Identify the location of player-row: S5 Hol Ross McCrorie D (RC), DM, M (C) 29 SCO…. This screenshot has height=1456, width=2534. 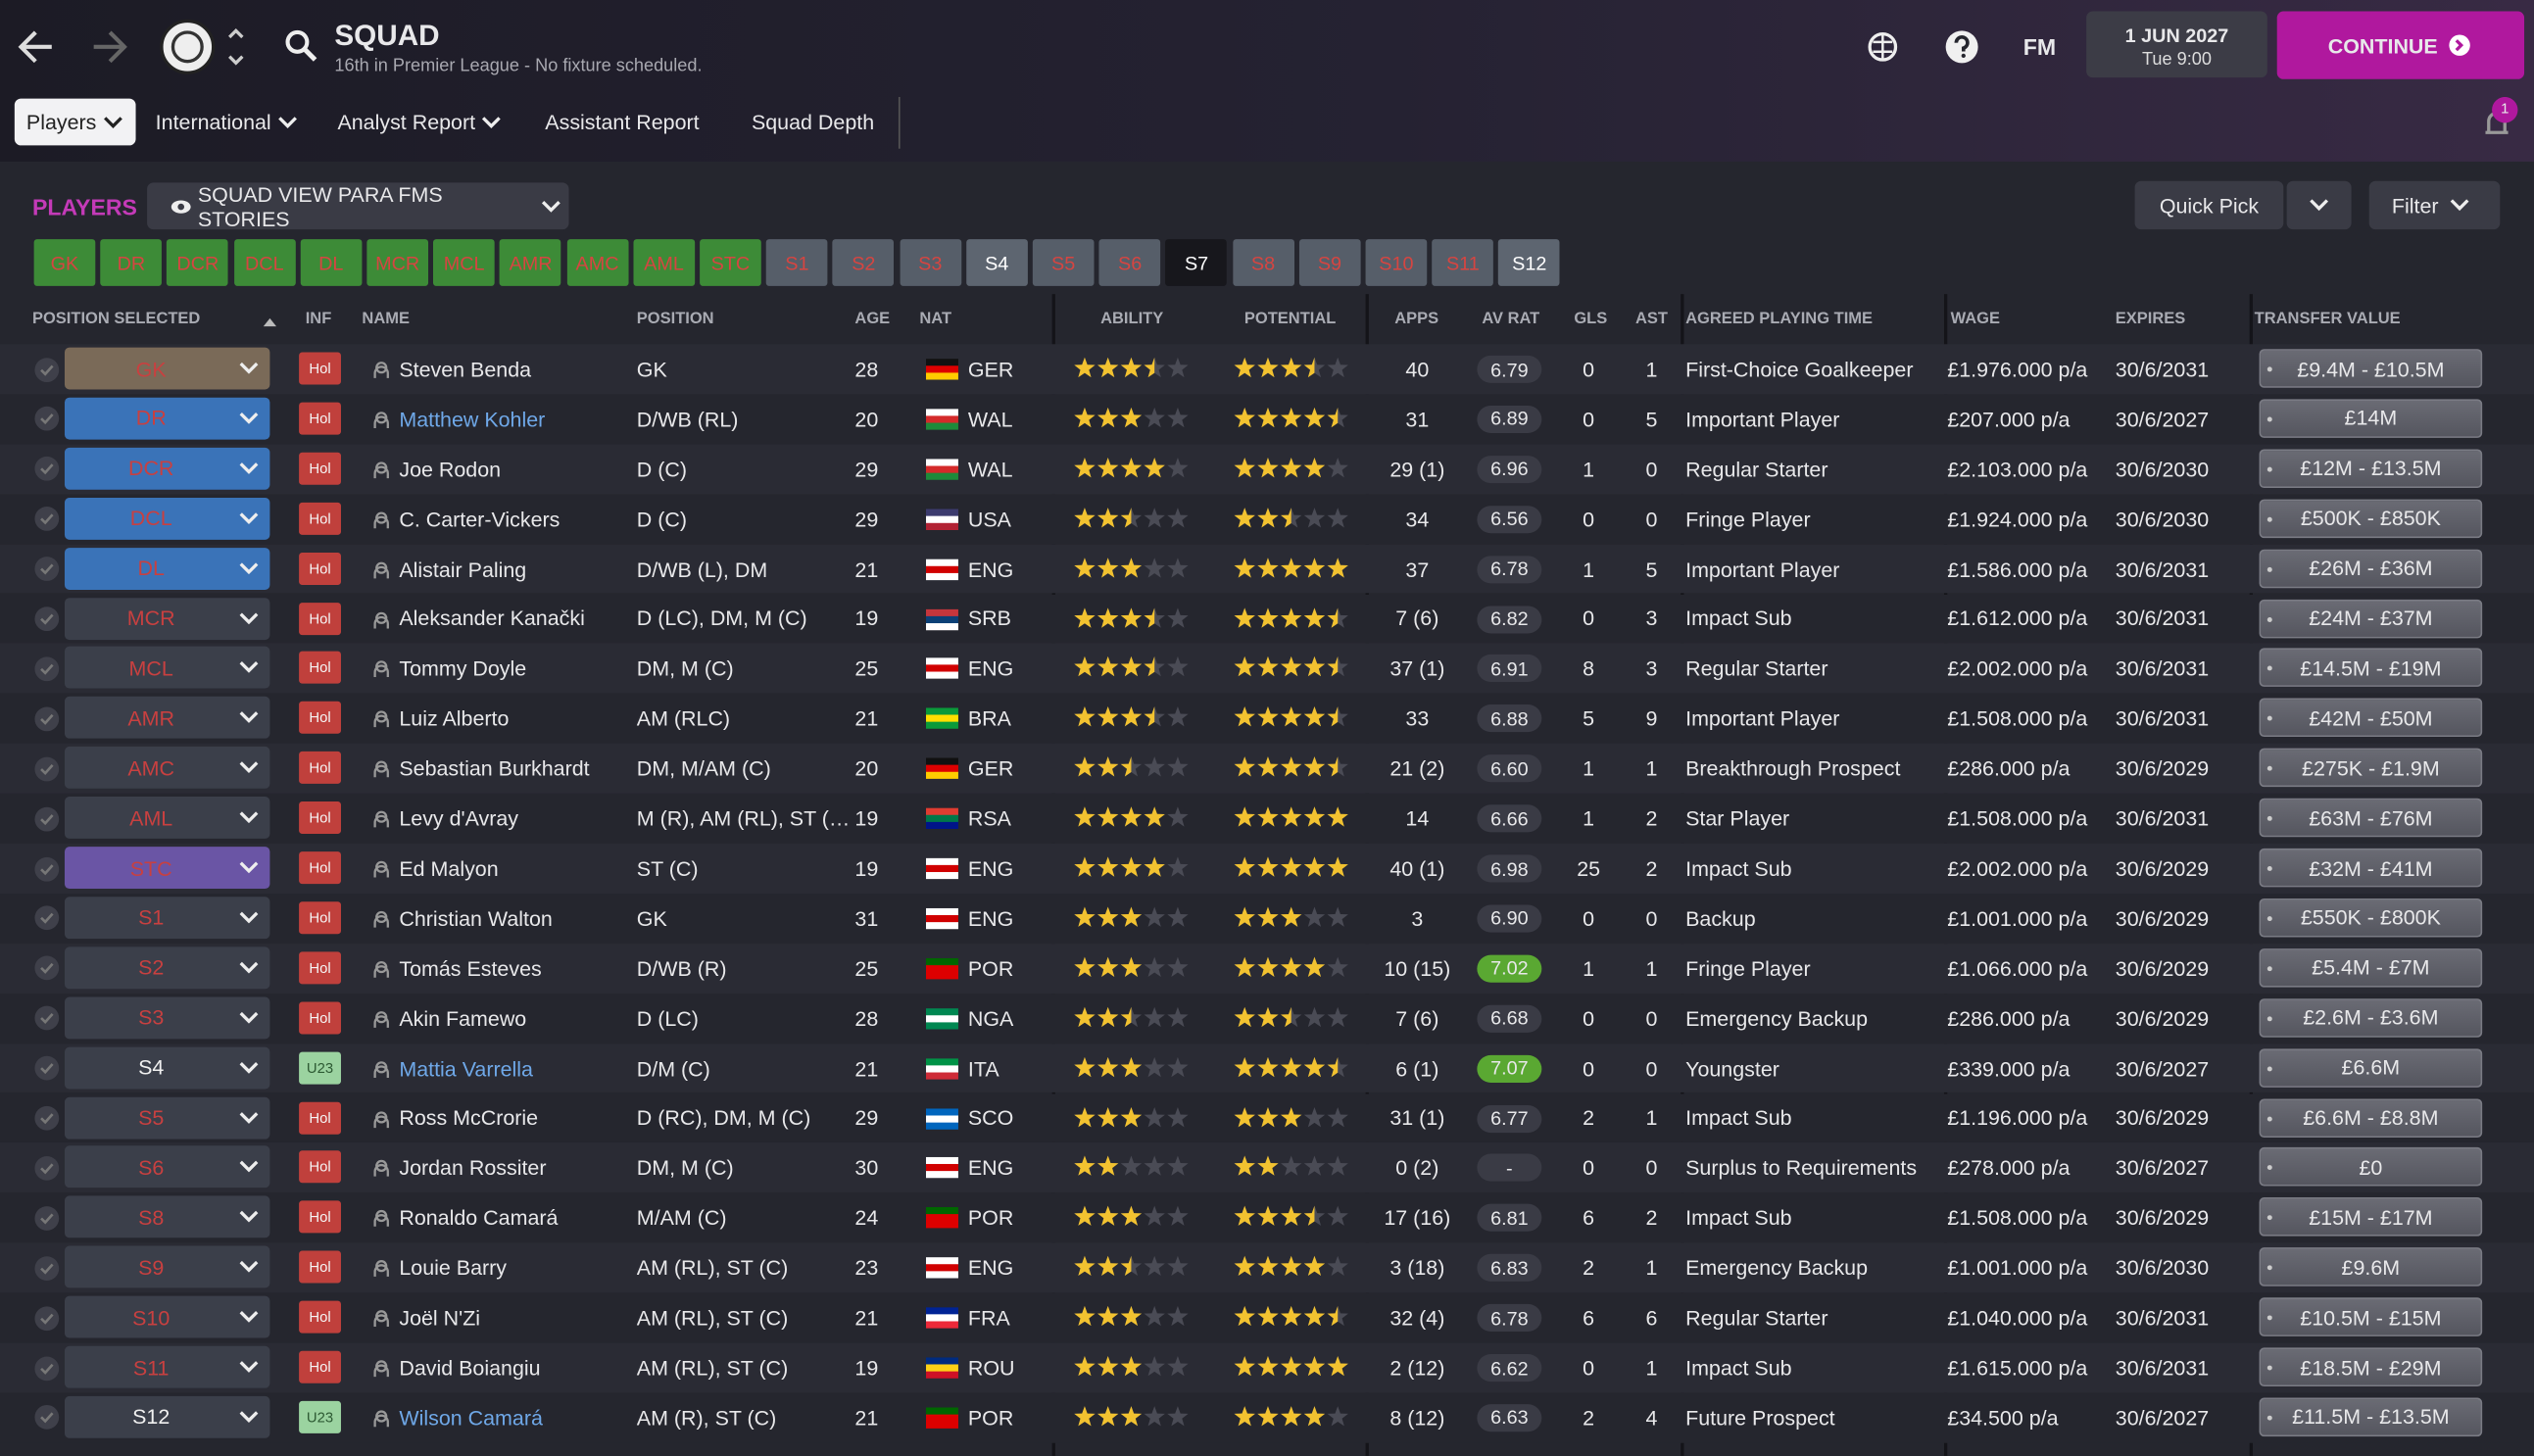
(1267, 1117).